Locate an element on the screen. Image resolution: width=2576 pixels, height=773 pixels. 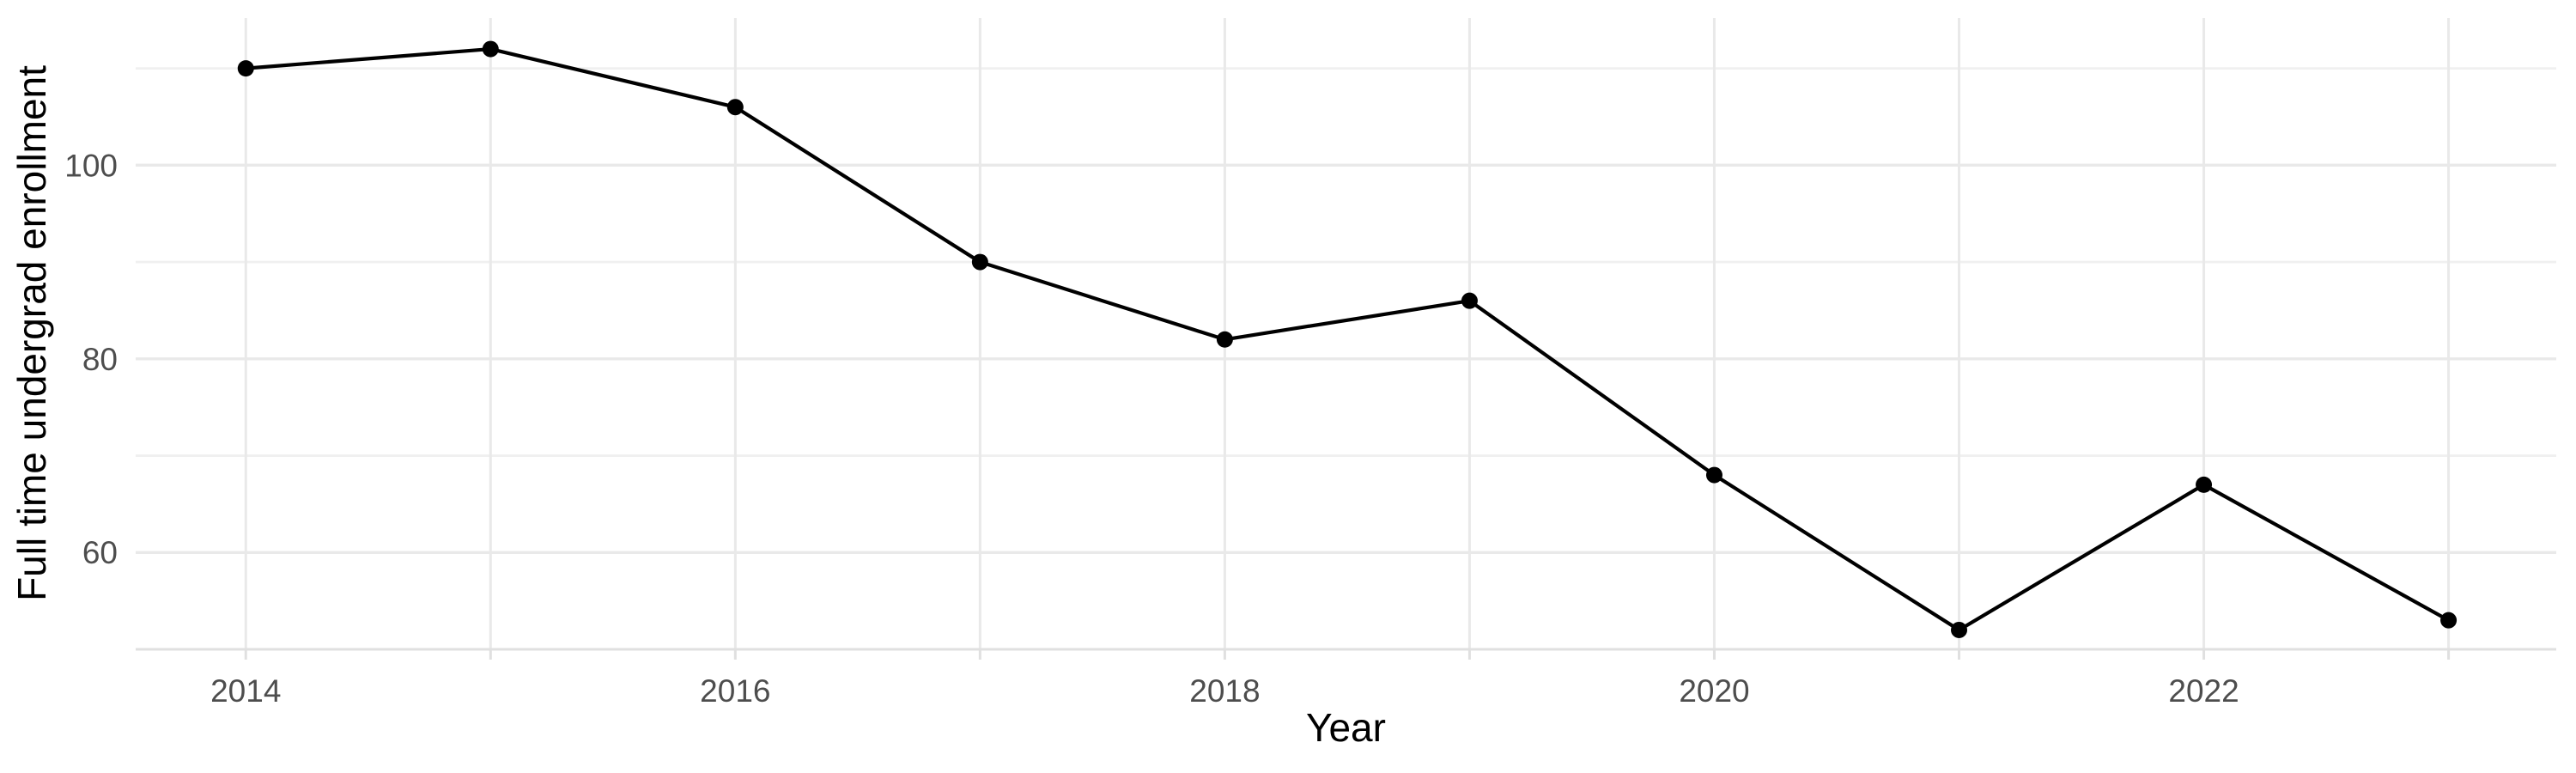
y-tick-label: 80 is located at coordinates (100, 359).